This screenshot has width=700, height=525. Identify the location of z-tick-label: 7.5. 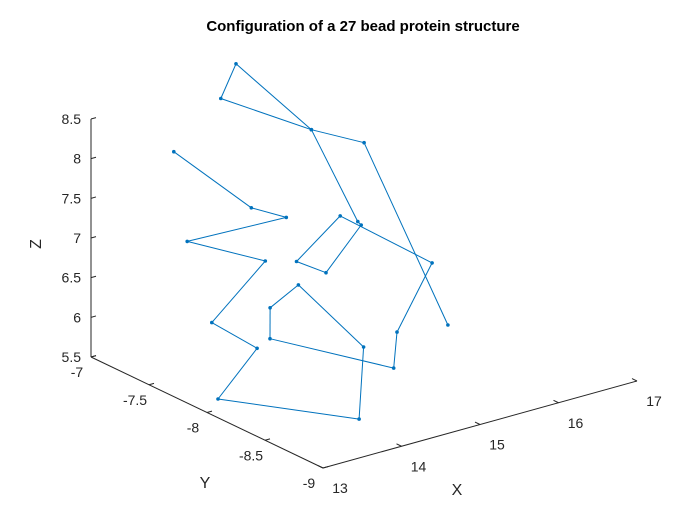
(72, 198).